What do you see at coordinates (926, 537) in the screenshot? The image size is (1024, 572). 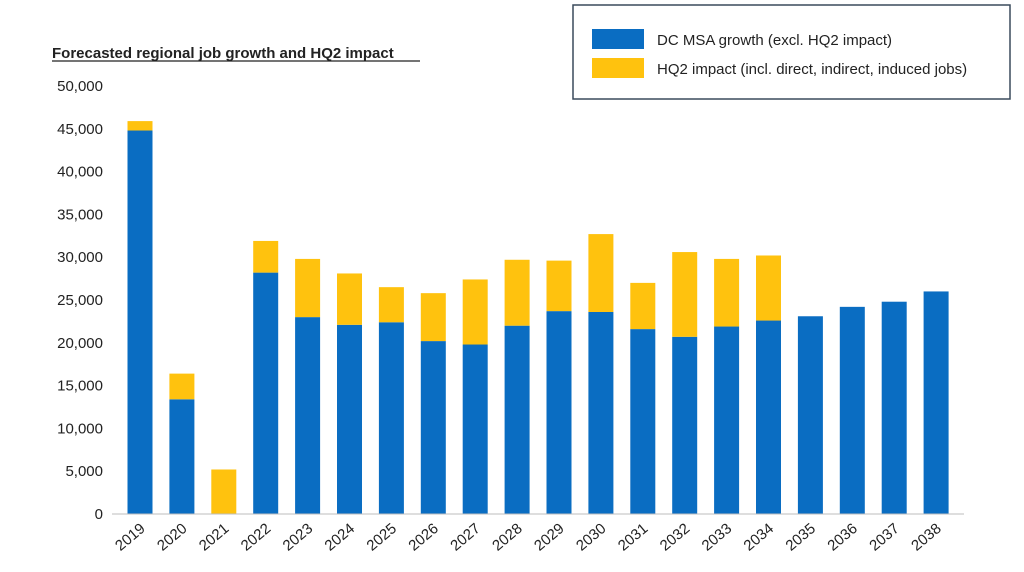 I see `x-tick-label: 2038` at bounding box center [926, 537].